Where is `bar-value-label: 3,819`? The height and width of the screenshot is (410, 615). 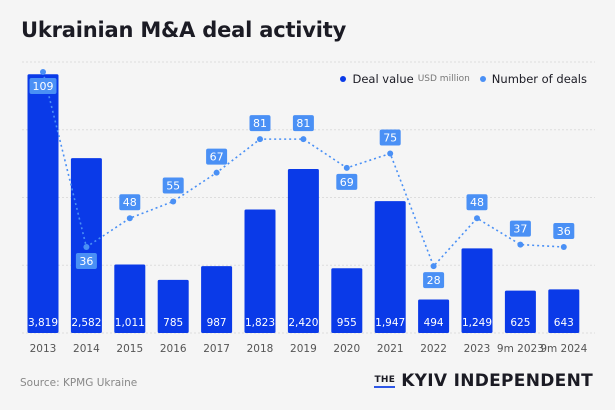 bar-value-label: 3,819 is located at coordinates (43, 323).